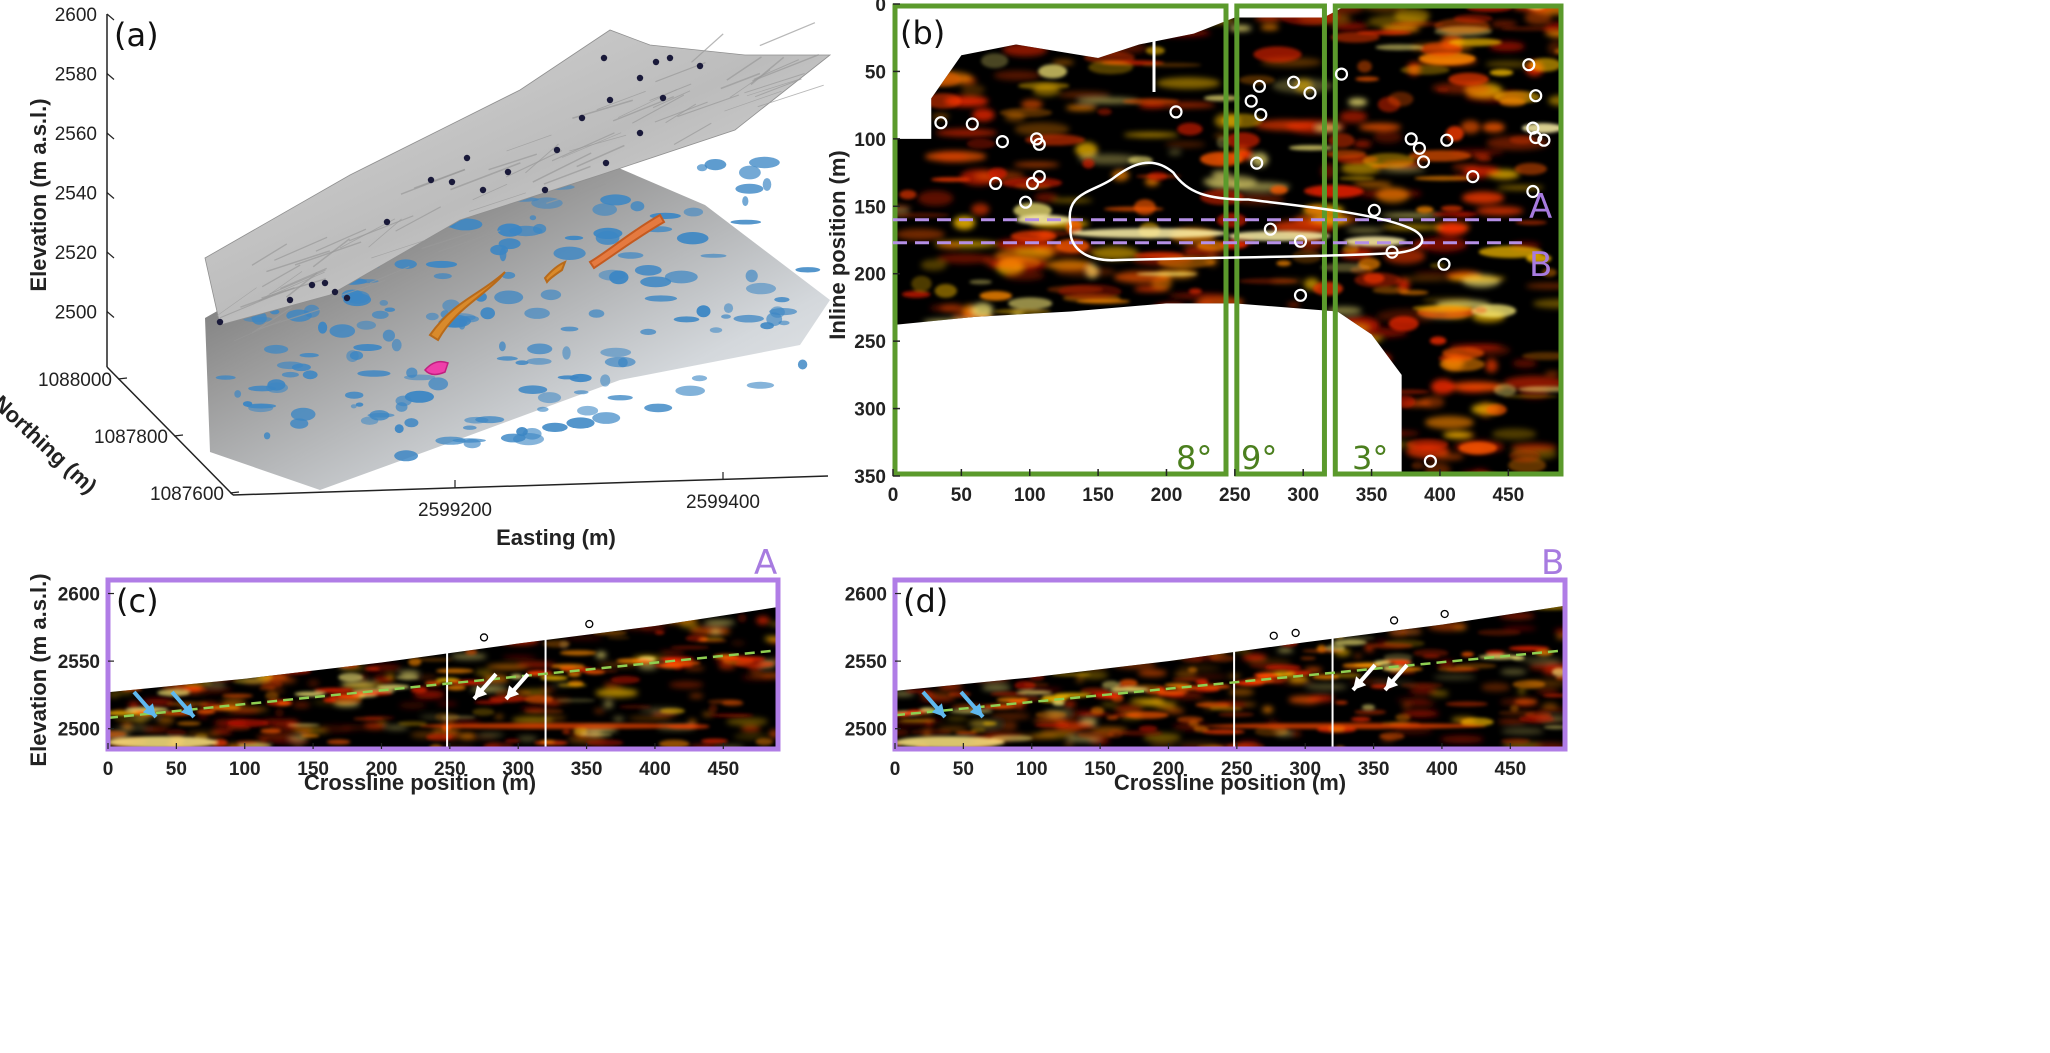 This screenshot has width=2050, height=1053. Describe the element at coordinates (938, 710) in the screenshot. I see `arrow-cyan-head` at that location.